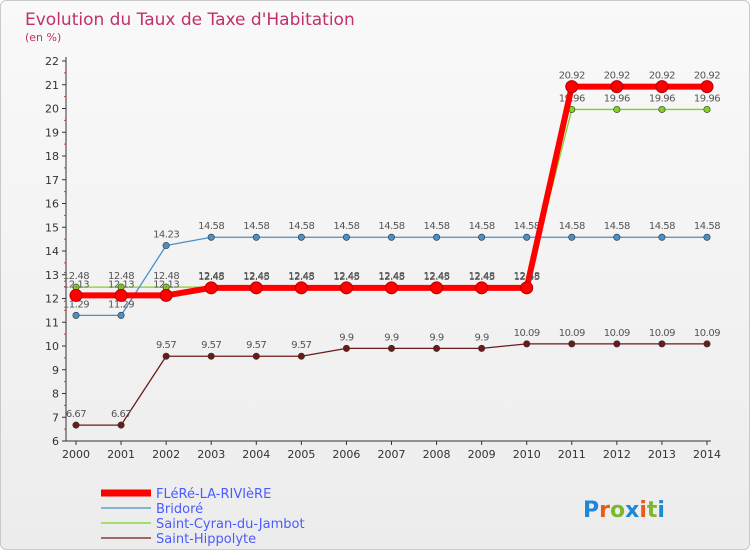 The height and width of the screenshot is (550, 750). What do you see at coordinates (662, 454) in the screenshot?
I see `x-tick-label: 2013` at bounding box center [662, 454].